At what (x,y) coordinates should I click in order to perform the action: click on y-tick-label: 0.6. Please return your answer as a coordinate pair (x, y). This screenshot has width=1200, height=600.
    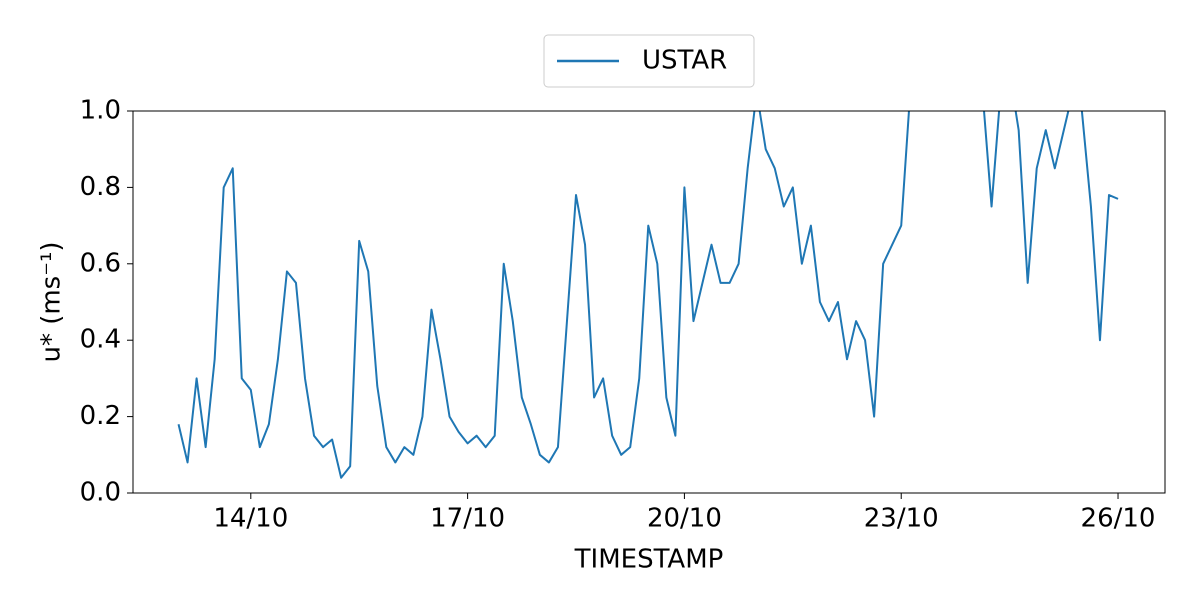
    Looking at the image, I should click on (100, 263).